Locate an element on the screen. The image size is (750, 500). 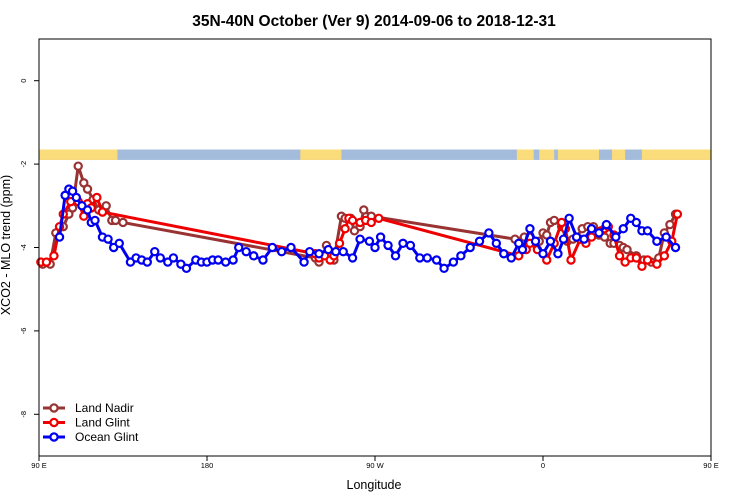
legend-label: Ocean Glint is located at coordinates (107, 437).